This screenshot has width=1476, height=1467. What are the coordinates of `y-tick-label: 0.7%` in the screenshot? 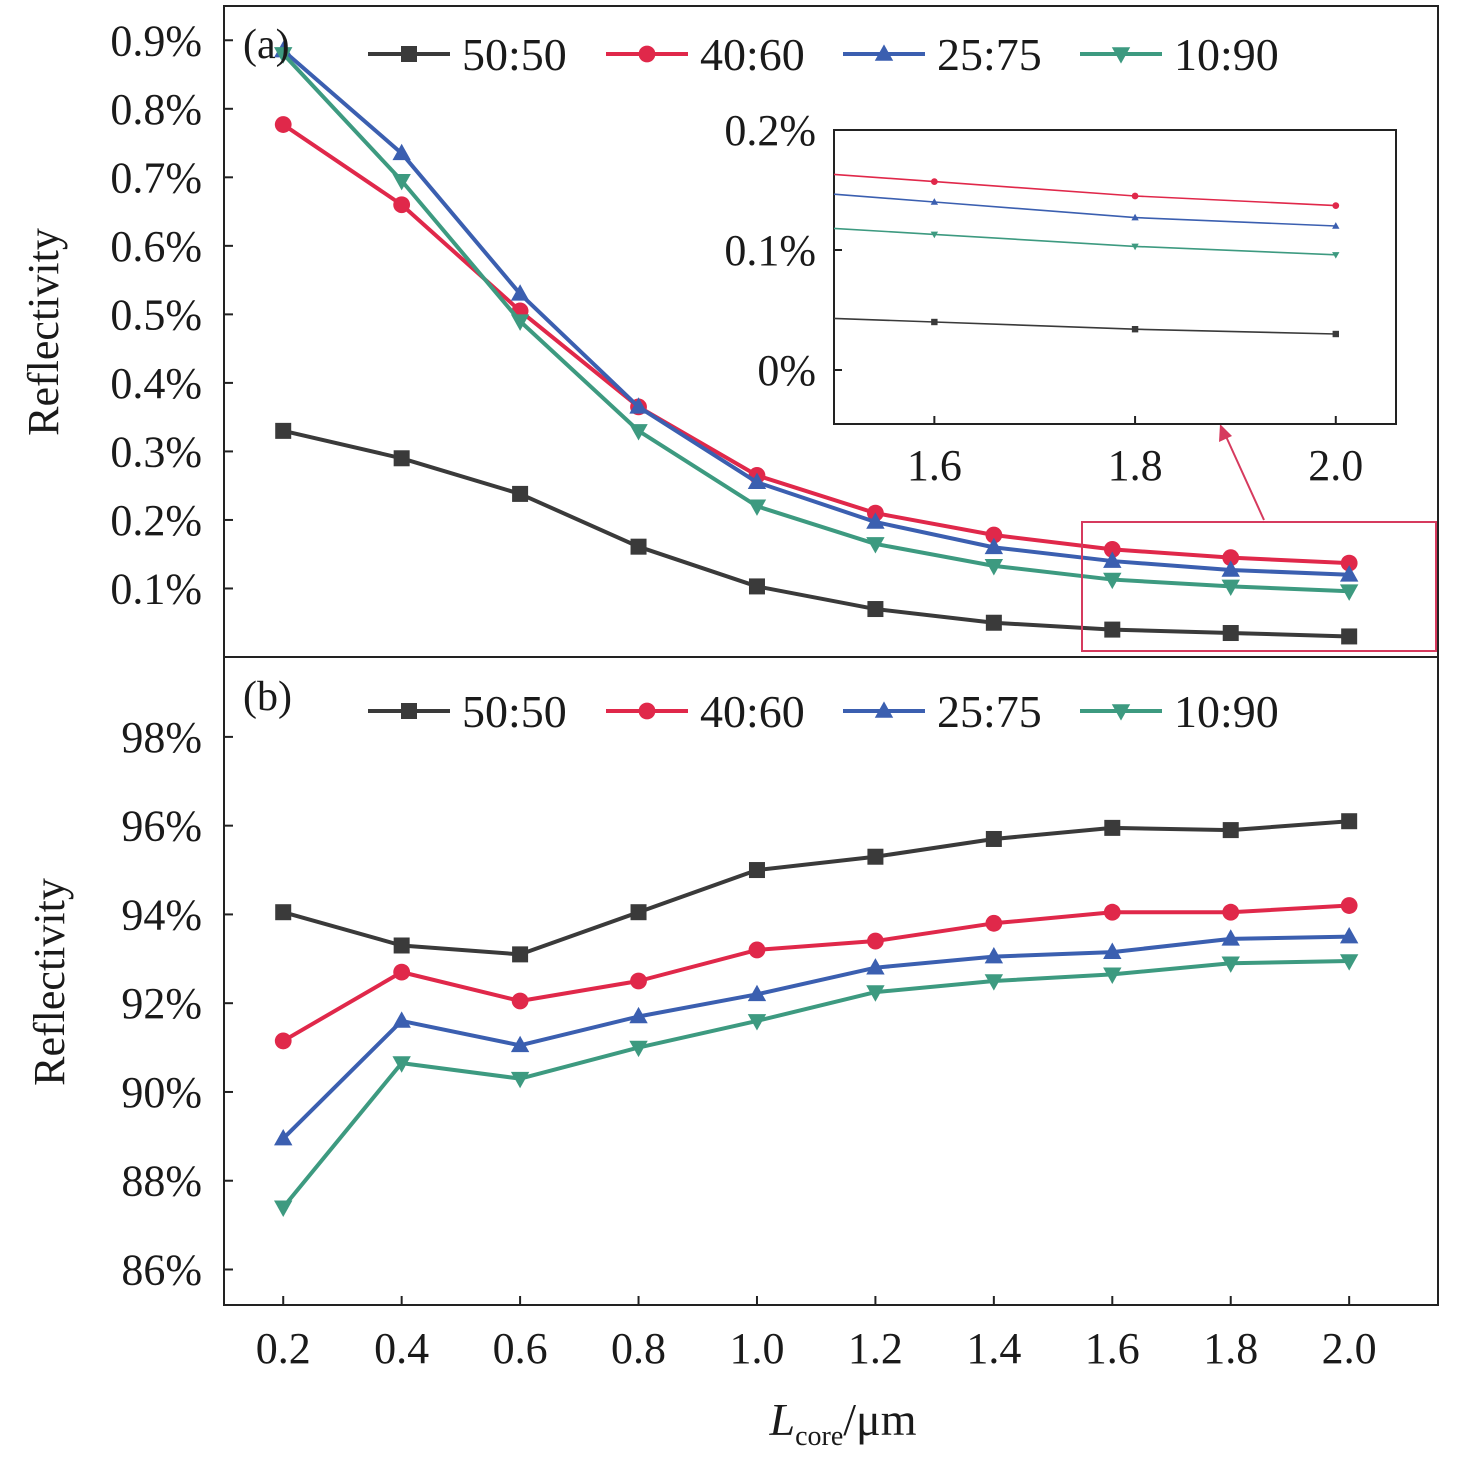 It's located at (156, 177).